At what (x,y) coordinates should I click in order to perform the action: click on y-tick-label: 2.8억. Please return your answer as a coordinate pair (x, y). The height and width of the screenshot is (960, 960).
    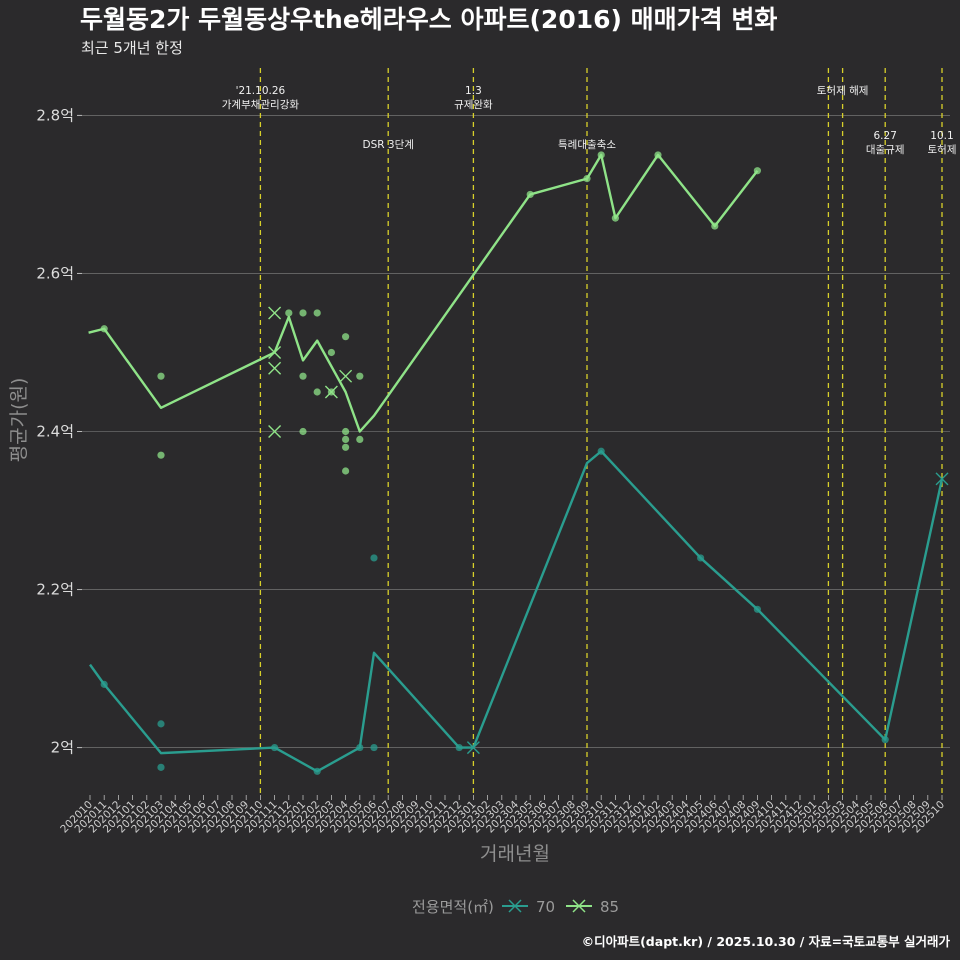
    Looking at the image, I should click on (55, 115).